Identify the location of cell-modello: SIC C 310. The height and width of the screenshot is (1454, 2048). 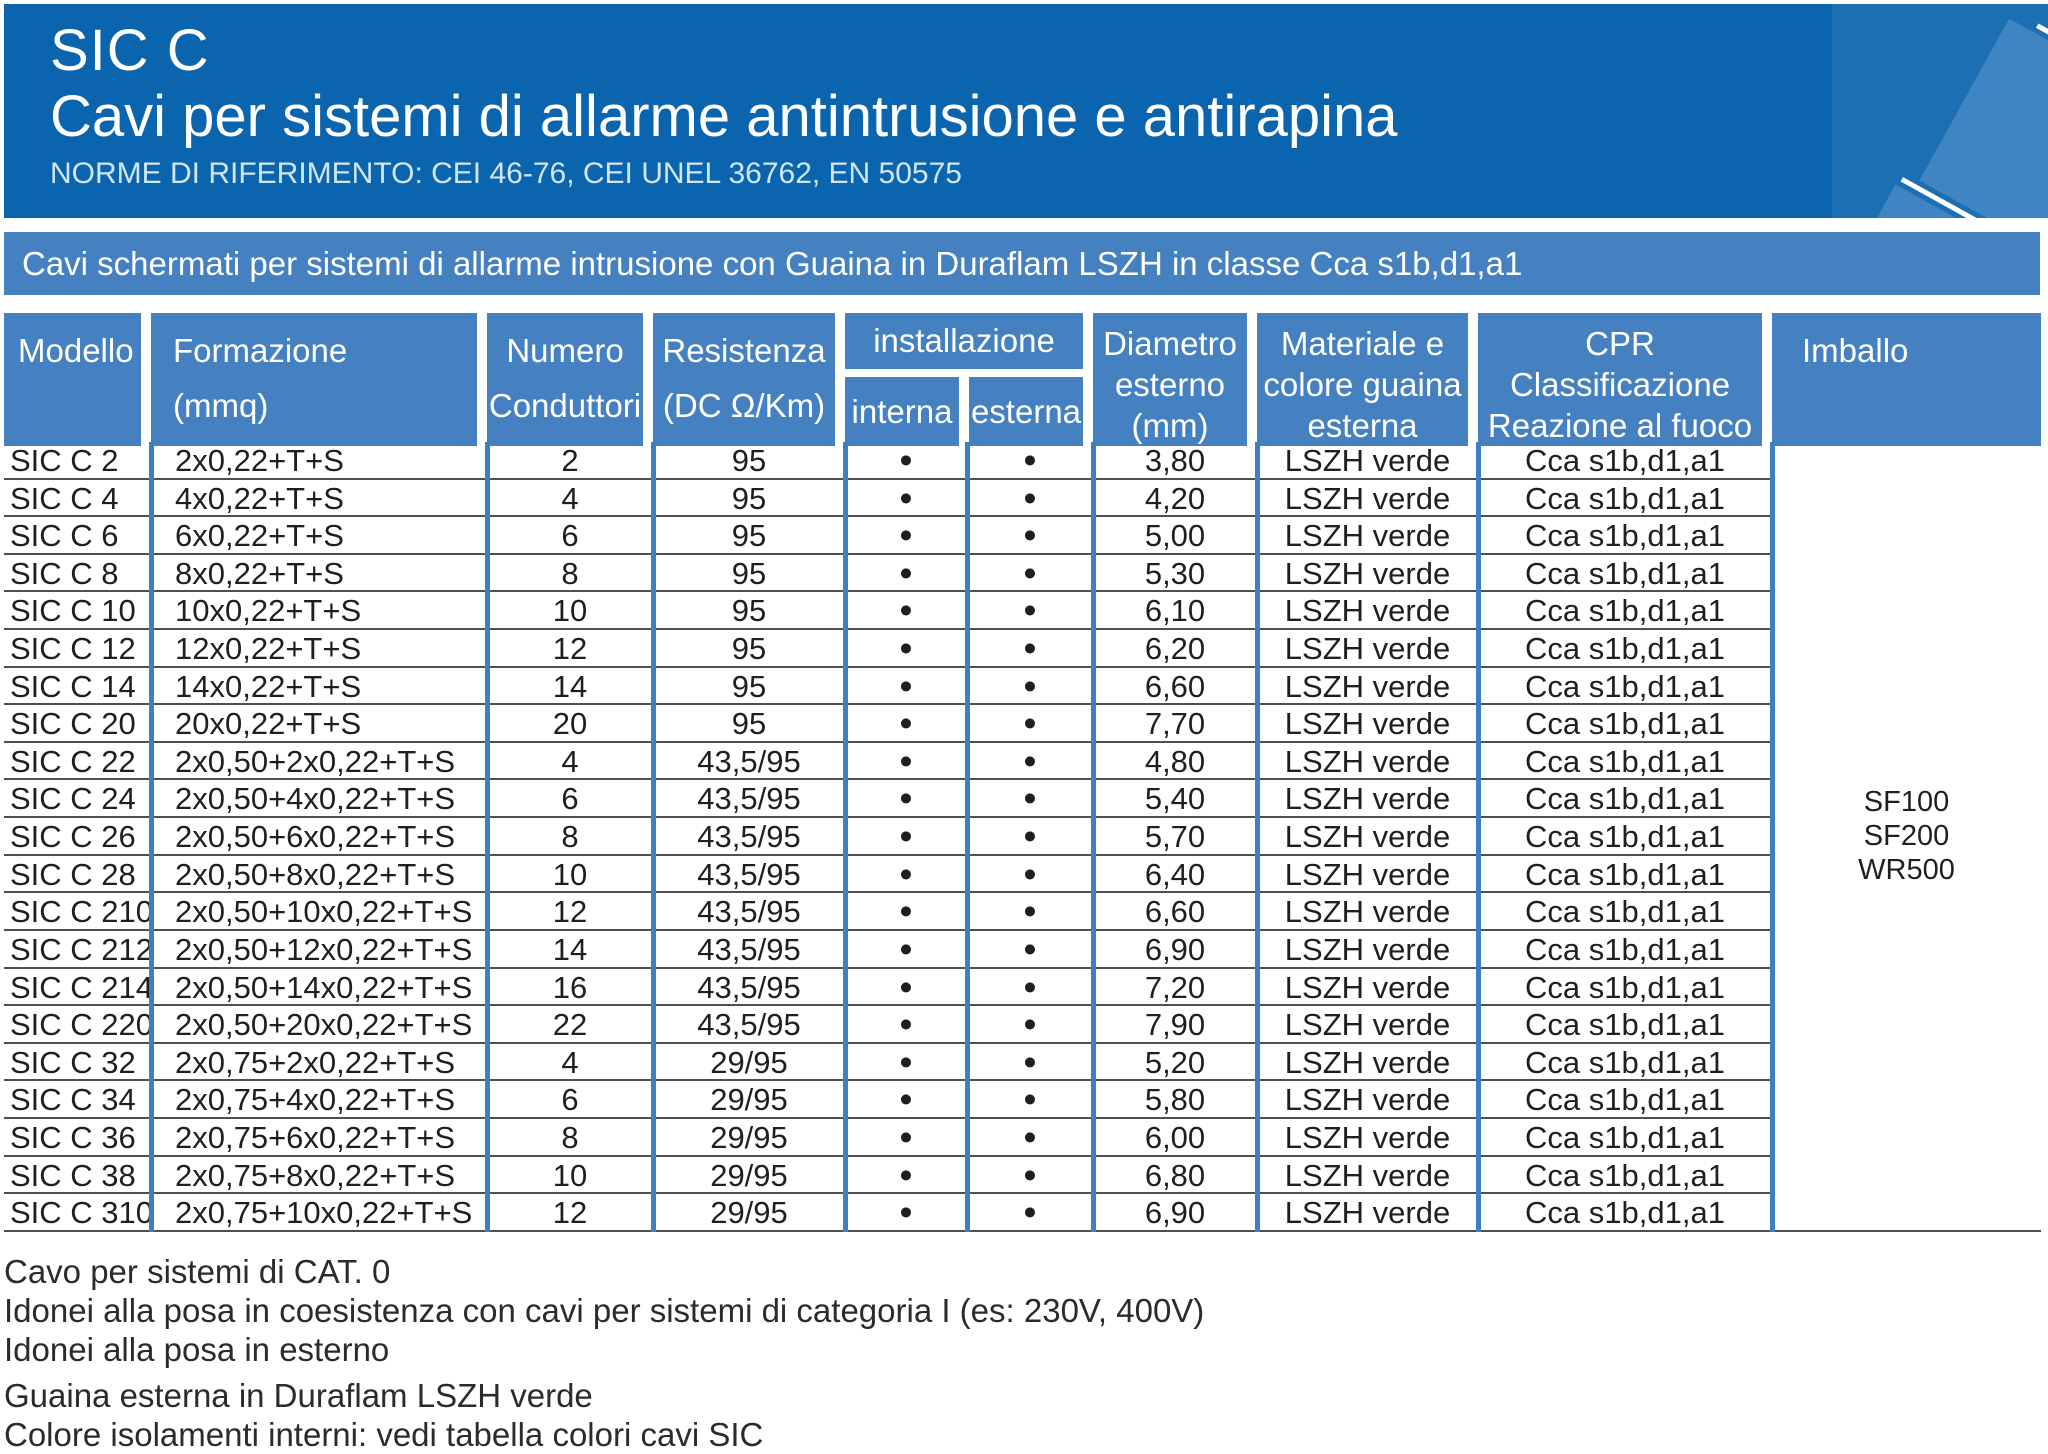
(77, 1213).